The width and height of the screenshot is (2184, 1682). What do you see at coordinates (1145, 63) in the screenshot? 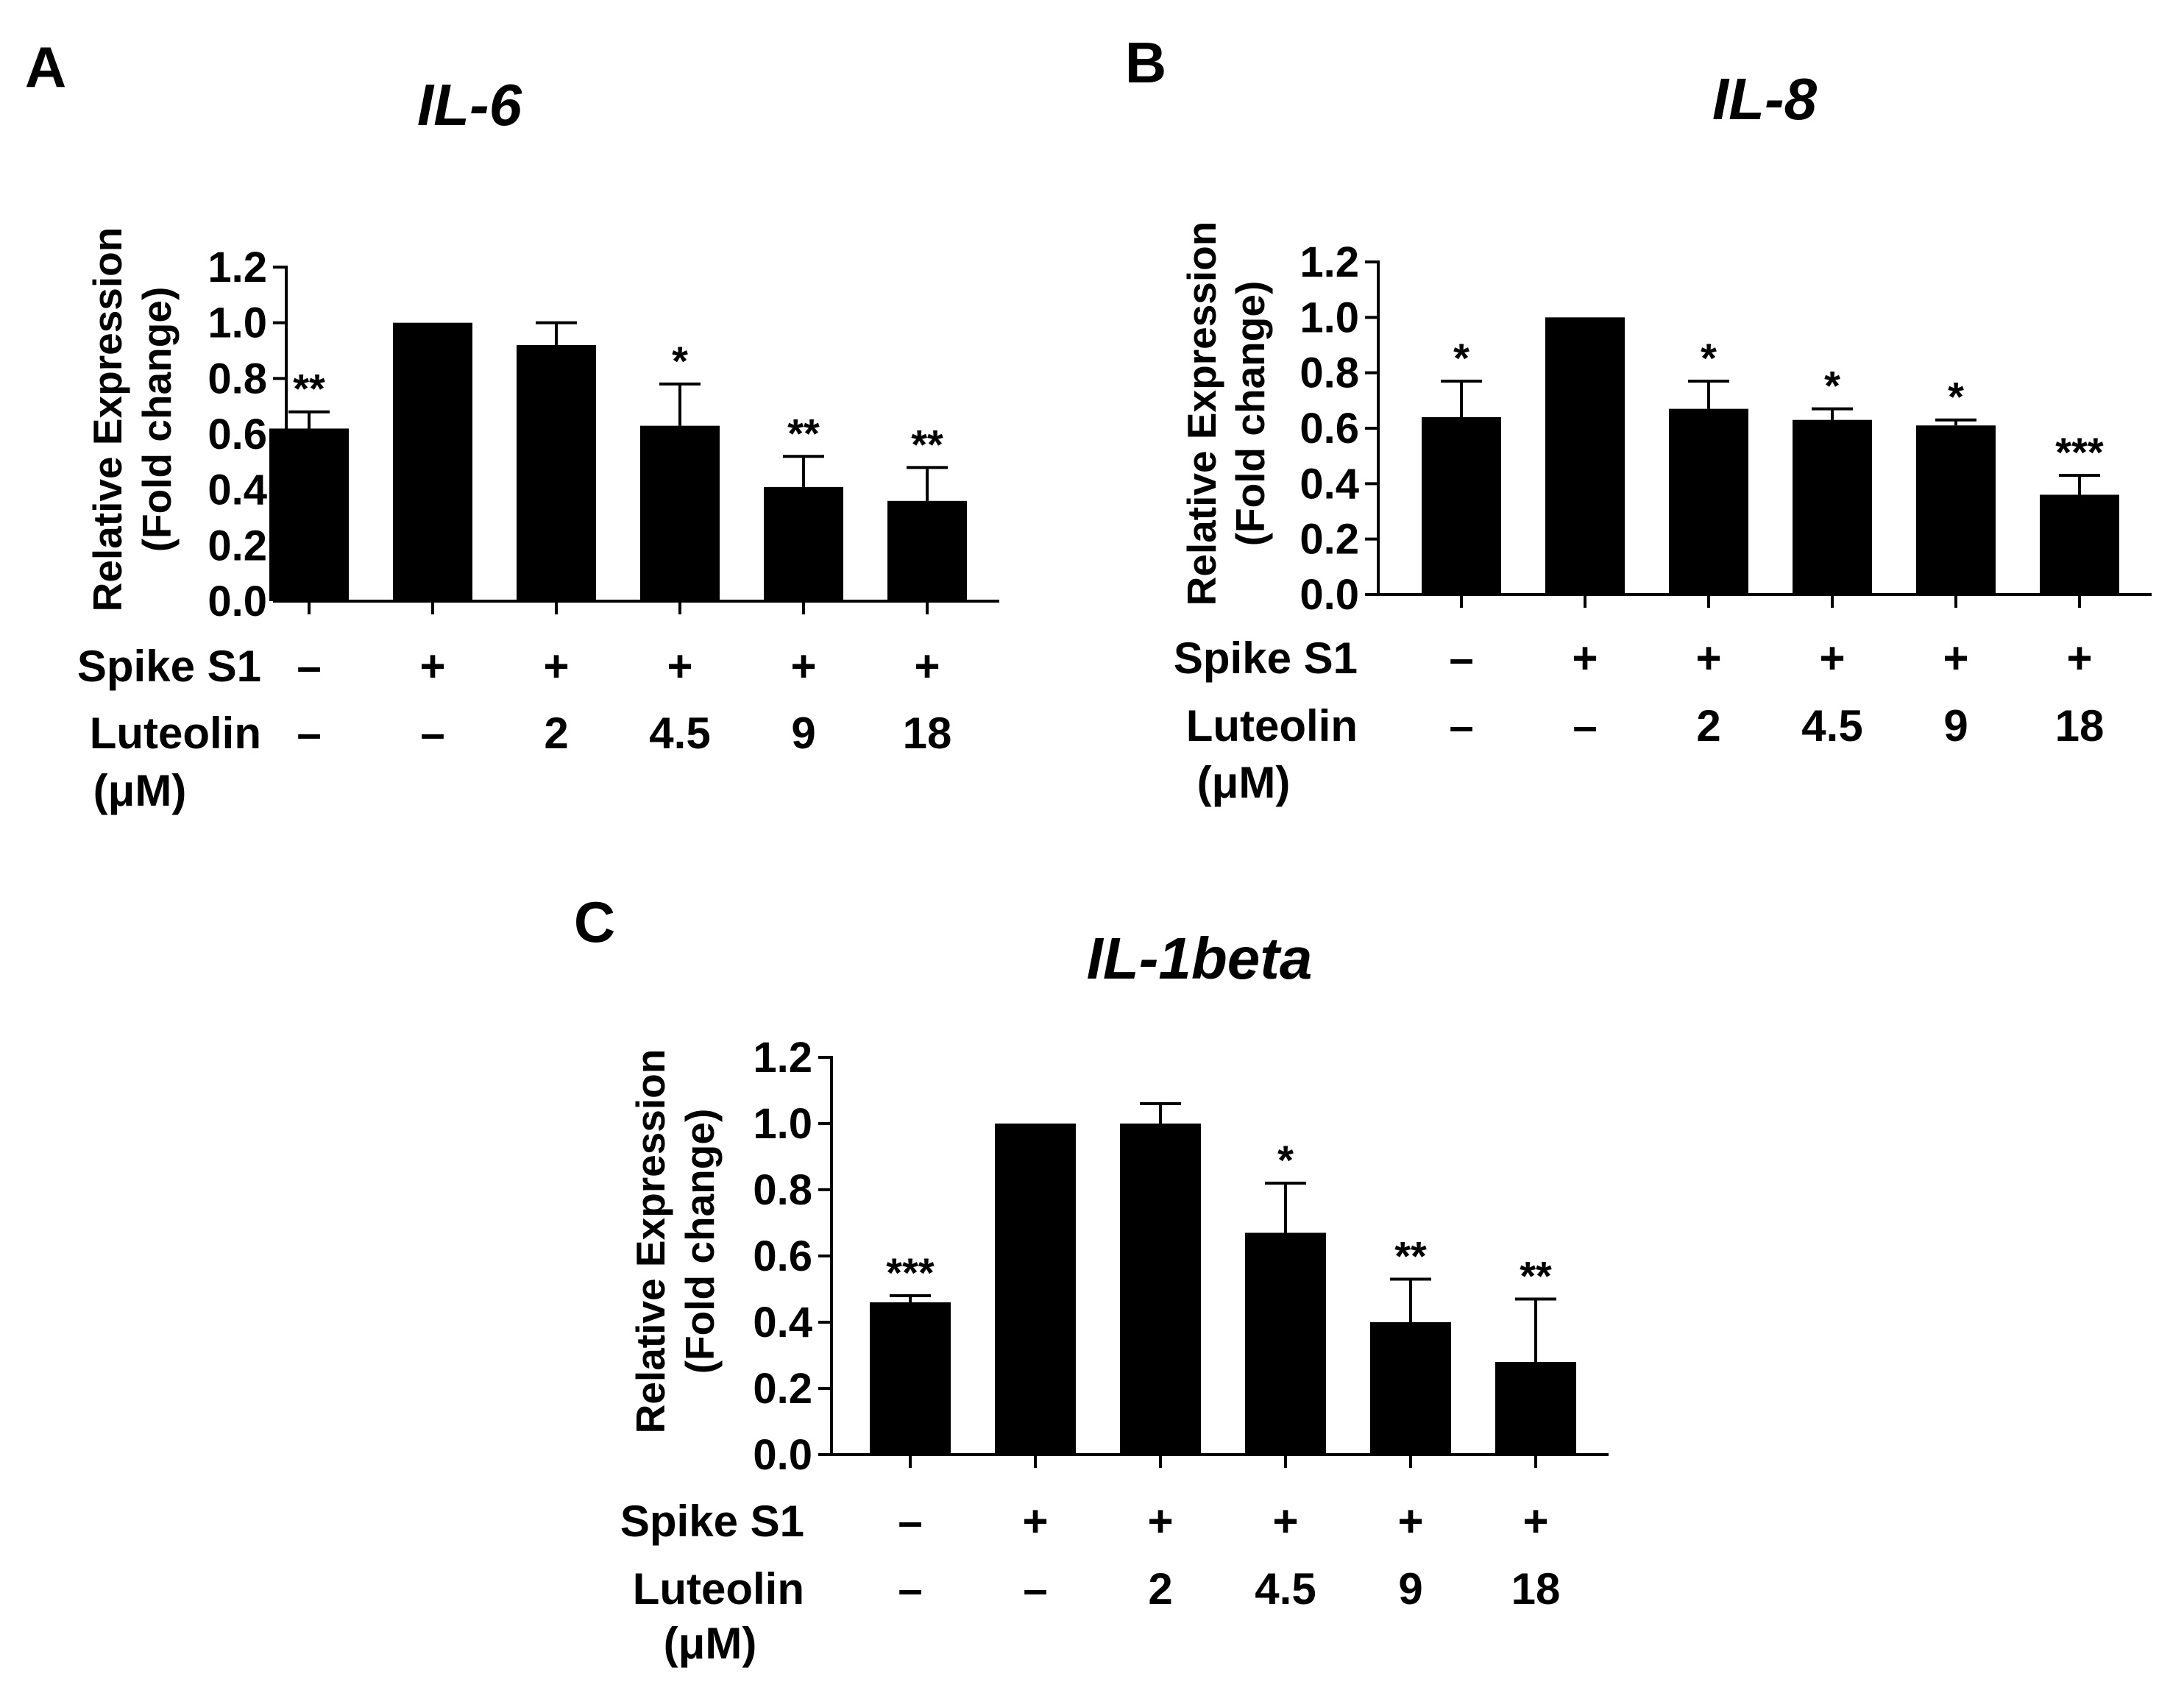
I see `panel-letter: B` at bounding box center [1145, 63].